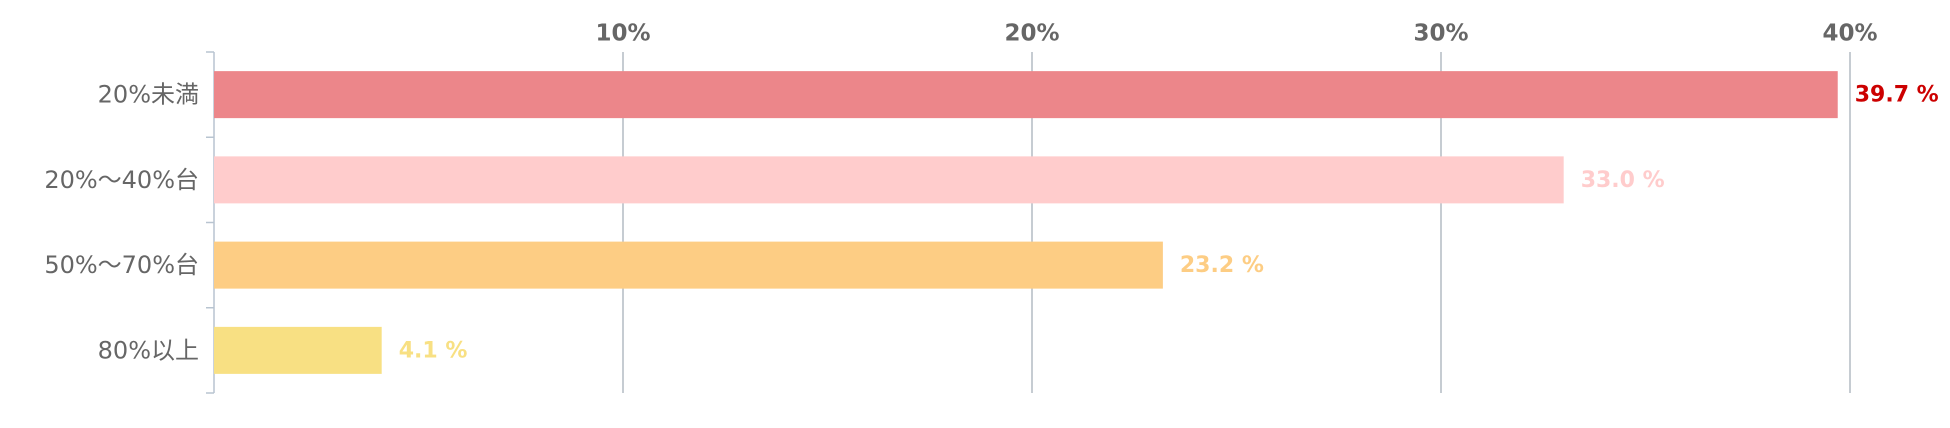  I want to click on x-tick-label: 10%, so click(622, 34).